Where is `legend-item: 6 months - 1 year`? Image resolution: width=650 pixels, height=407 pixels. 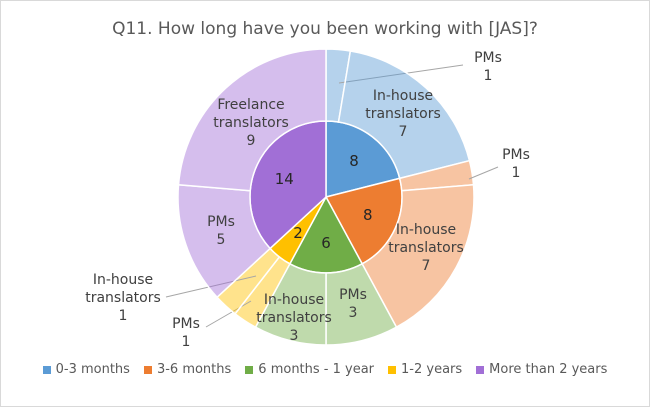
legend-item: 6 months - 1 year is located at coordinates (309, 369).